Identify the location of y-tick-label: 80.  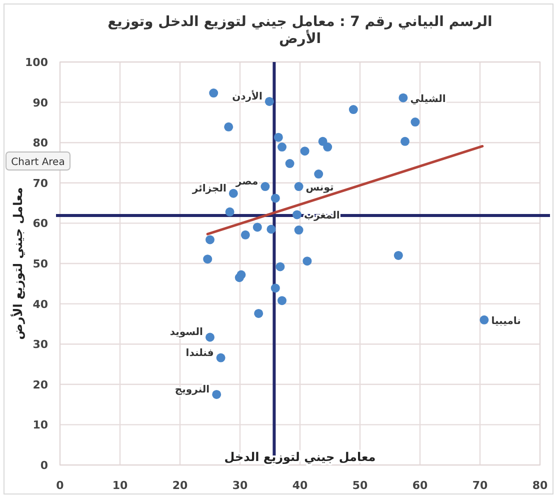
(40, 143).